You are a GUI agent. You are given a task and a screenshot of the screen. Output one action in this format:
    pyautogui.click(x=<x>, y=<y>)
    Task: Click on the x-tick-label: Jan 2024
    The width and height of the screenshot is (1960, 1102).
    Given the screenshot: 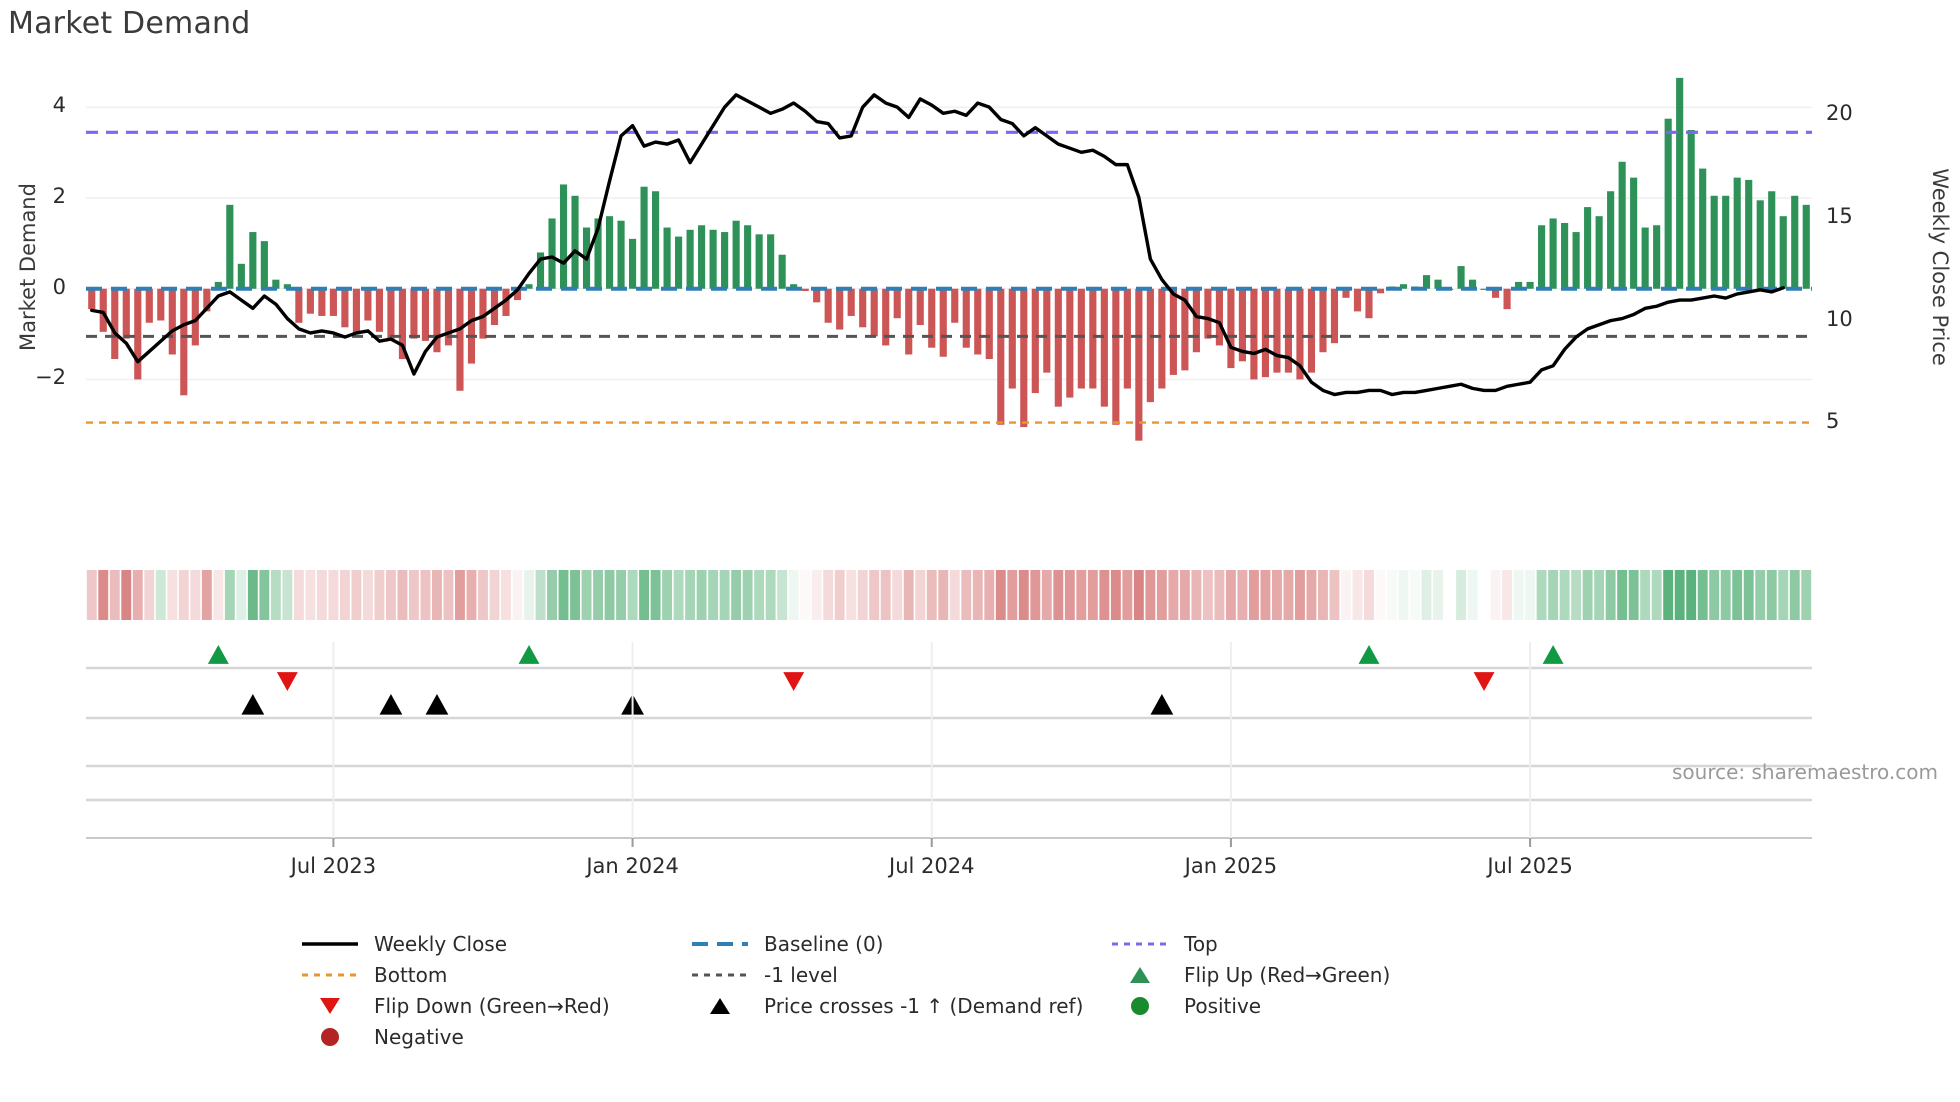 What is the action you would take?
    pyautogui.click(x=632, y=866)
    